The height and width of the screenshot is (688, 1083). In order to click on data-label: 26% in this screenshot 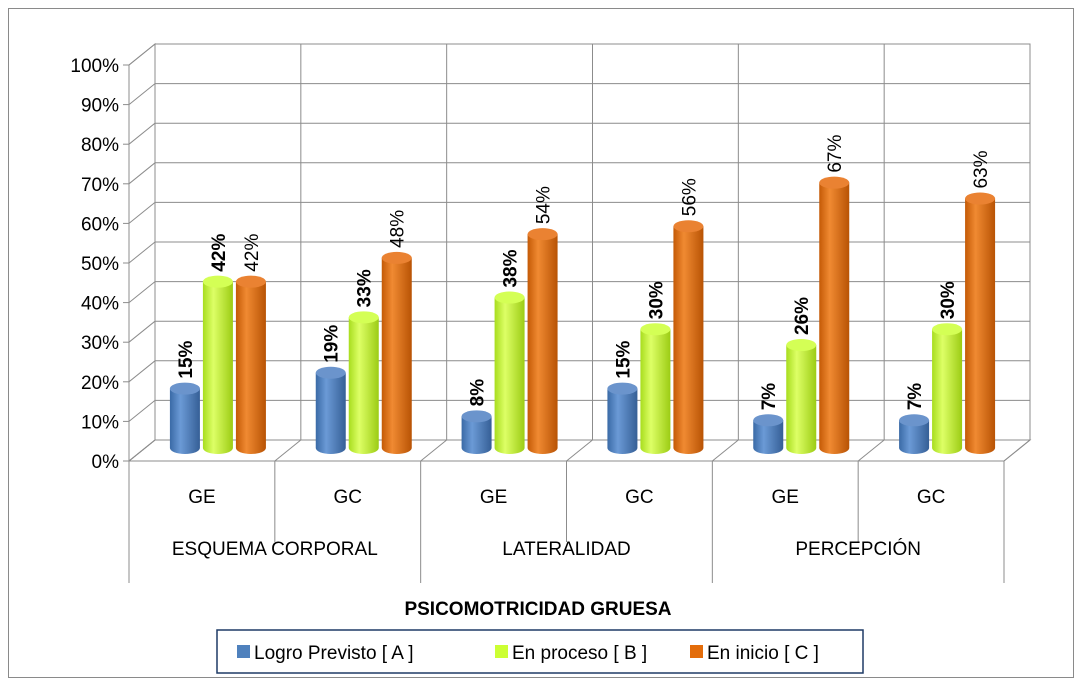, I will do `click(802, 316)`.